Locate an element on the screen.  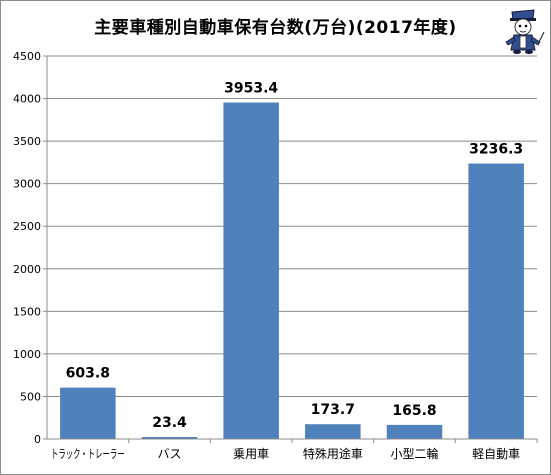
y-tick-label: 4000 is located at coordinates (27, 99).